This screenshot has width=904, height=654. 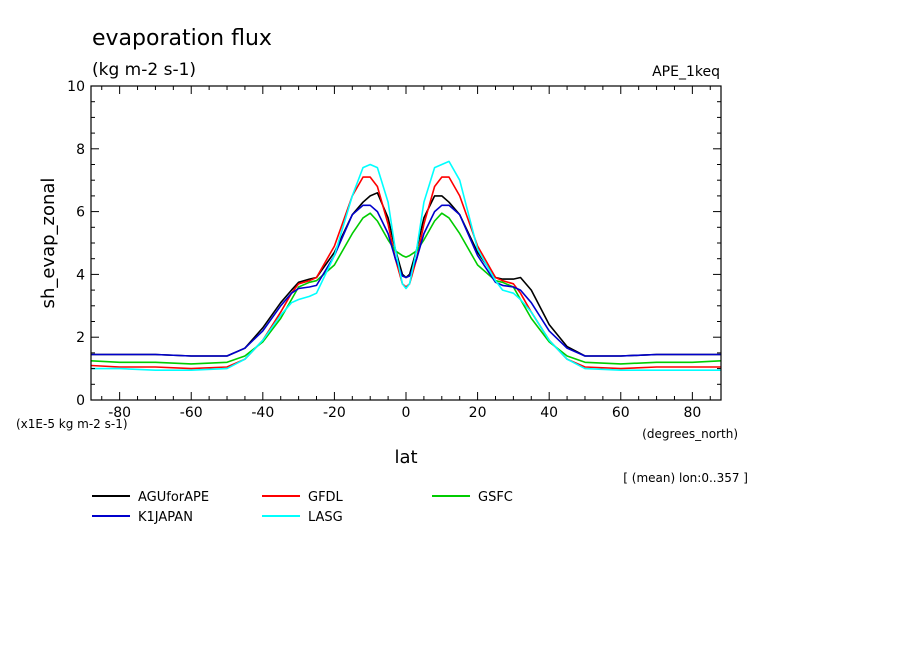 What do you see at coordinates (621, 413) in the screenshot?
I see `x-tick-label: 60` at bounding box center [621, 413].